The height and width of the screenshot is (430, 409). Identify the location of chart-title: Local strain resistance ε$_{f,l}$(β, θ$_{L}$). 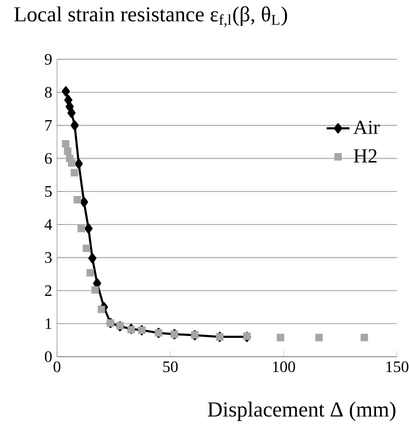
(151, 17).